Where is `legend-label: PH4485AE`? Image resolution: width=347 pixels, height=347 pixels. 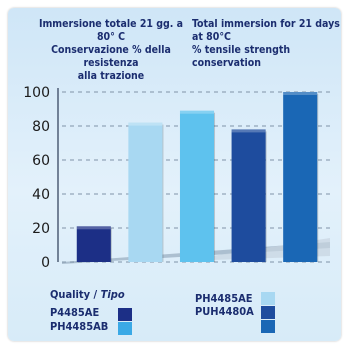
legend-label: PH4485AE is located at coordinates (224, 298).